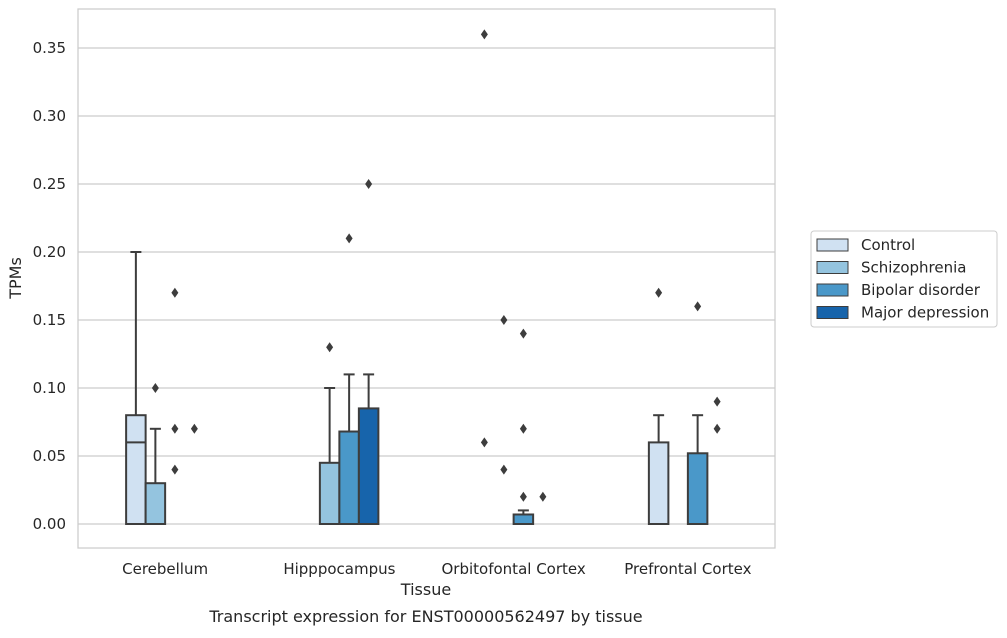  What do you see at coordinates (514, 569) in the screenshot?
I see `x-tick-label: Orbitofontal Cortex` at bounding box center [514, 569].